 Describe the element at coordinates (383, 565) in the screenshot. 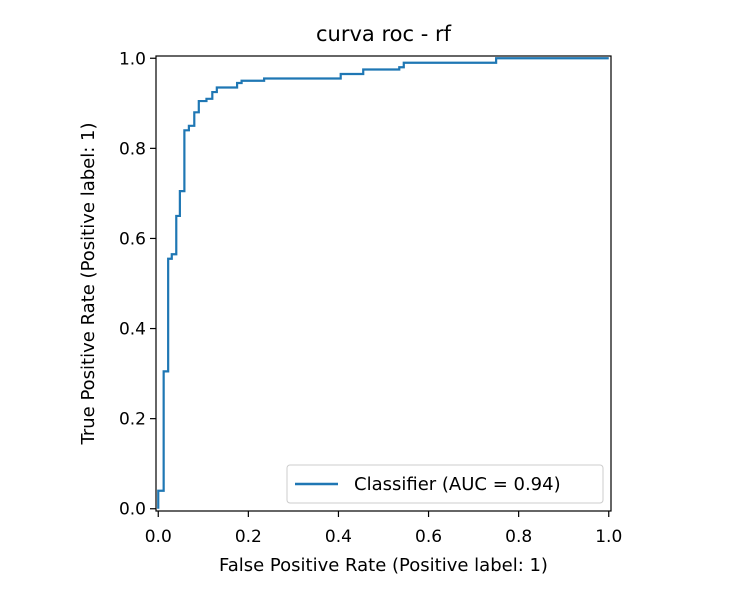

I see `x-axis-label: False Positive Rate (Positive label: 1)` at that location.